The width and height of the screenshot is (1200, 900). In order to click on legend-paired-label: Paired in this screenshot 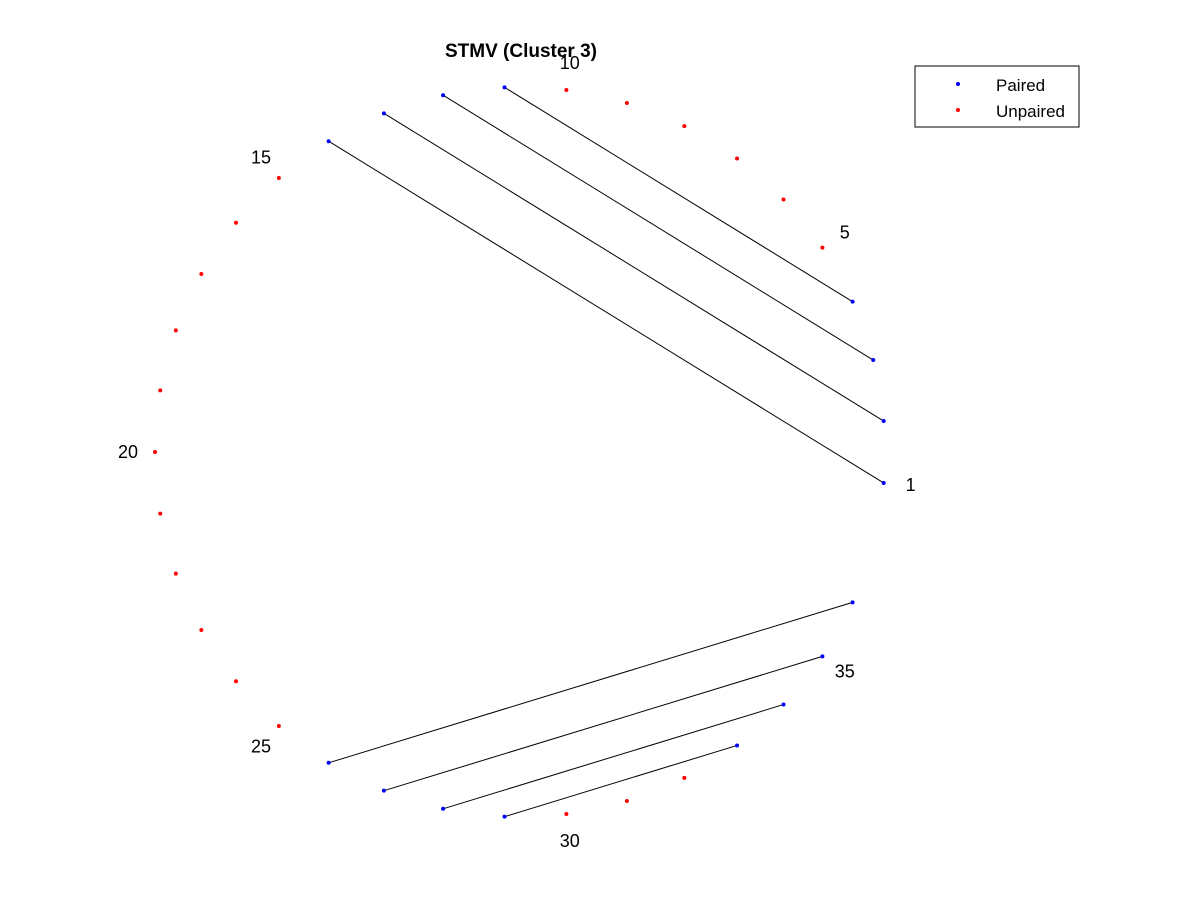, I will do `click(1020, 85)`.